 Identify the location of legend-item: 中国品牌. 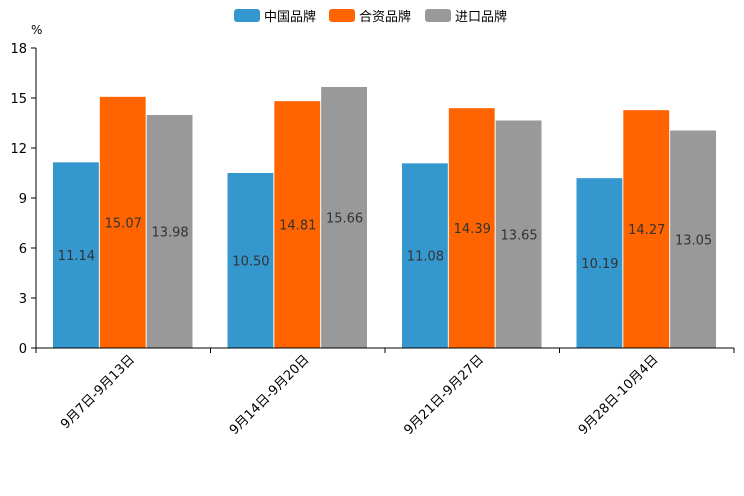
(275, 17).